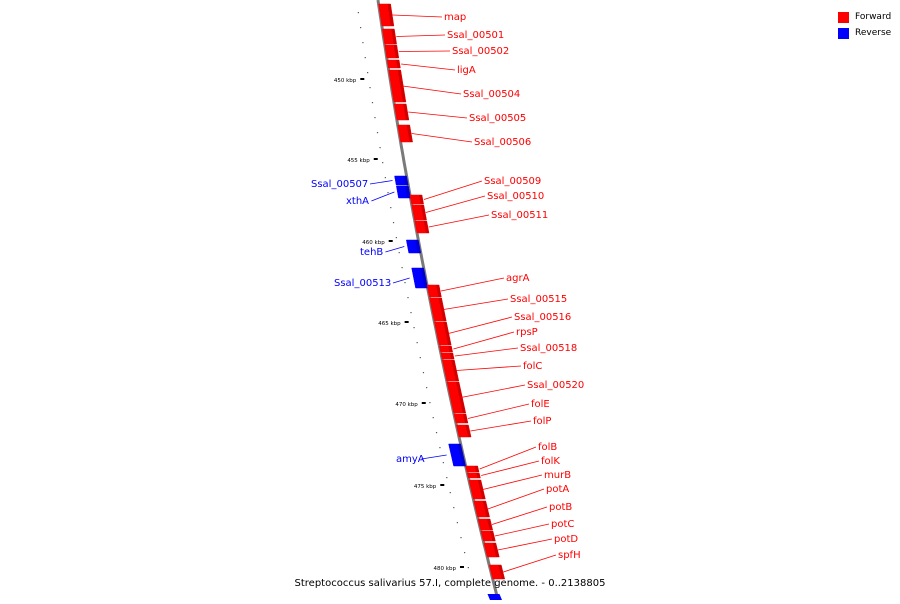 Image resolution: width=900 pixels, height=604 pixels. What do you see at coordinates (873, 33) in the screenshot?
I see `legend-label: Reverse` at bounding box center [873, 33].